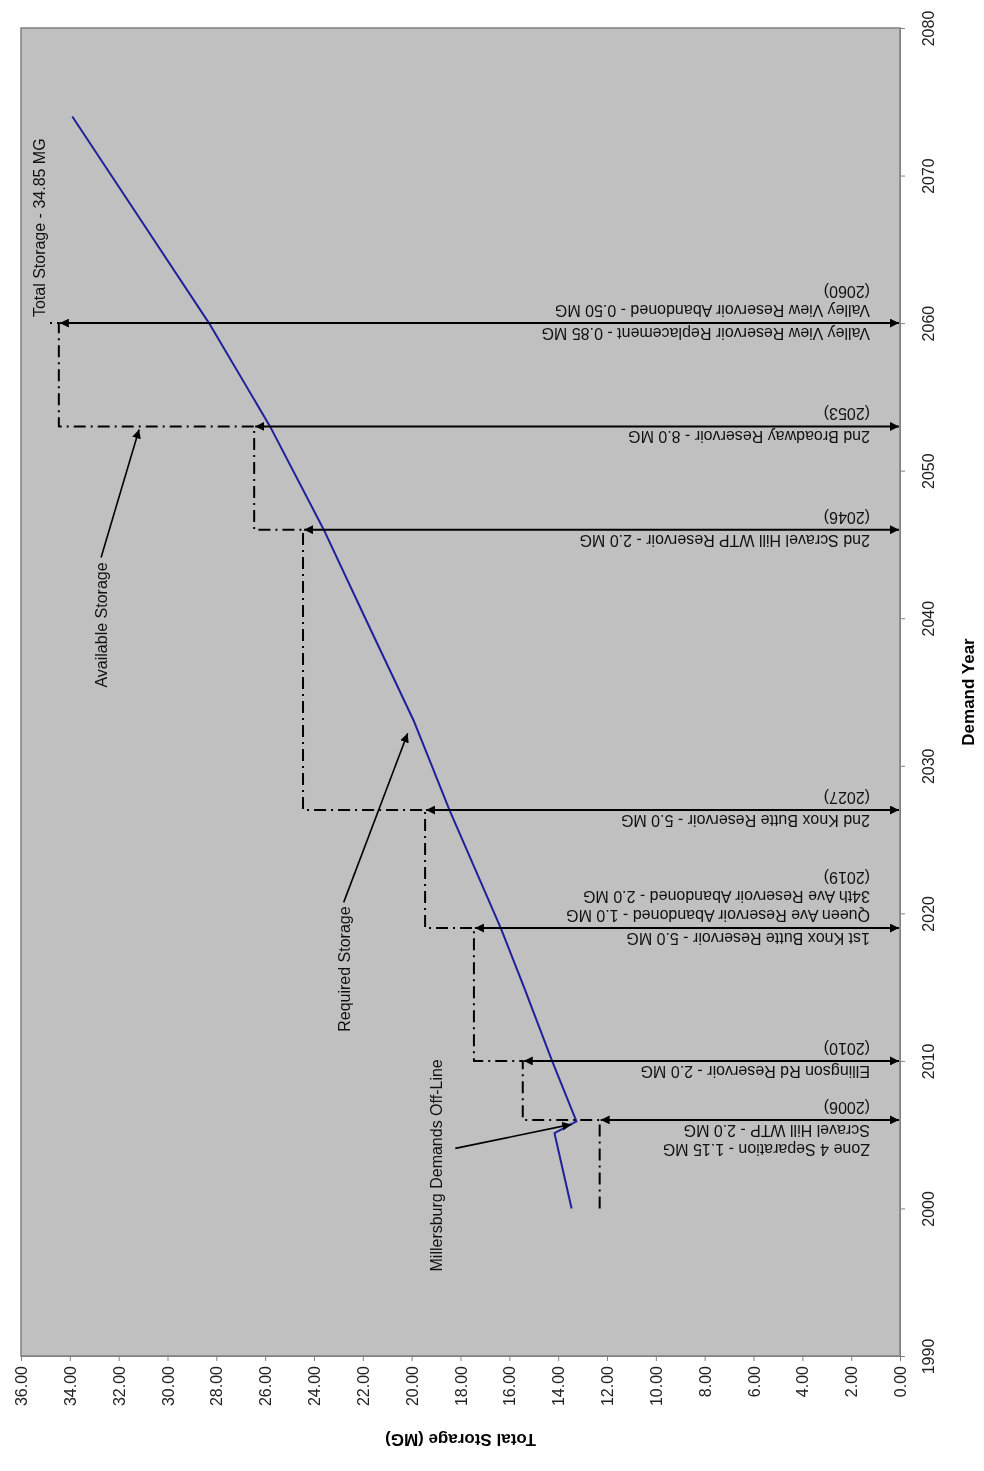  What do you see at coordinates (928, 618) in the screenshot?
I see `y-tick-label: 2040` at bounding box center [928, 618].